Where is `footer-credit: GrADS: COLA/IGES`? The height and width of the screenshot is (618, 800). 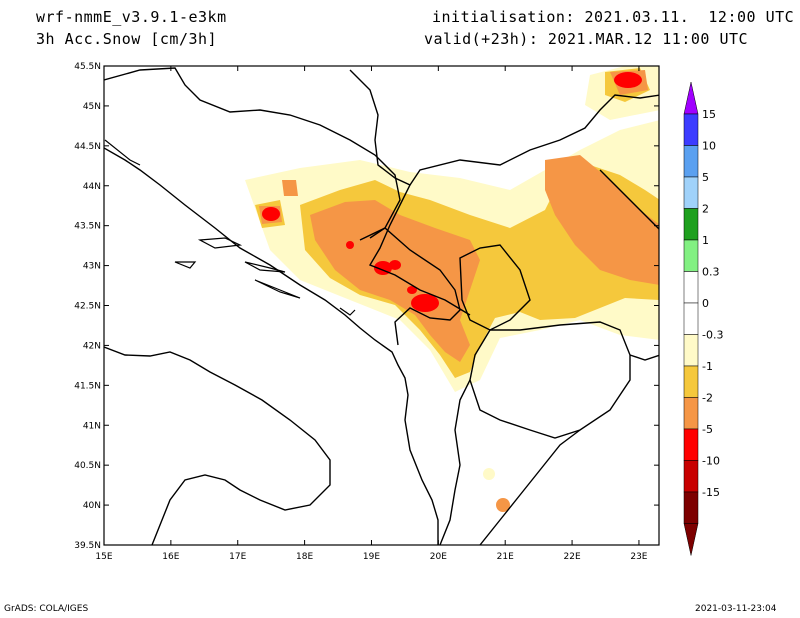
footer-credit: GrADS: COLA/IGES is located at coordinates (46, 609).